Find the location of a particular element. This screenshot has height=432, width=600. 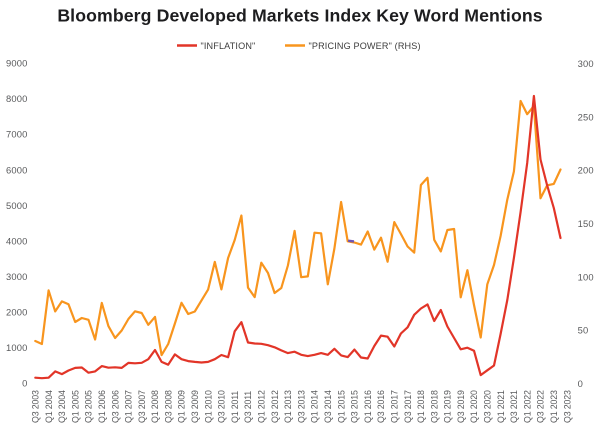

svg-text: Q3 2008 is located at coordinates (168, 406).